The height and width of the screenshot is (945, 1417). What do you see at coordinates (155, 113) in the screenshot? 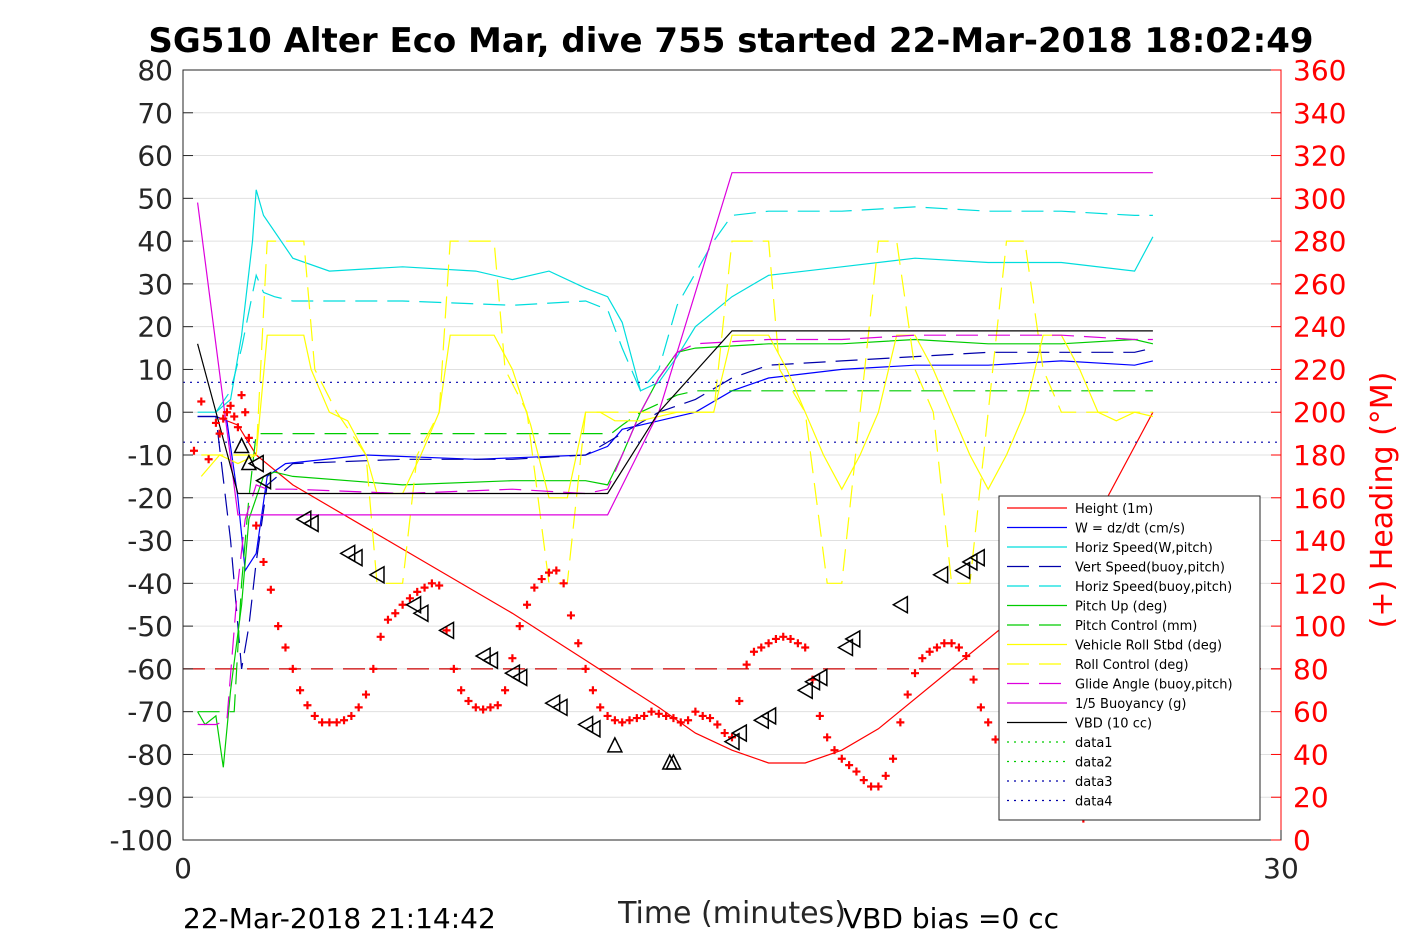
I see `y-tick-label-left: 70` at bounding box center [155, 113].